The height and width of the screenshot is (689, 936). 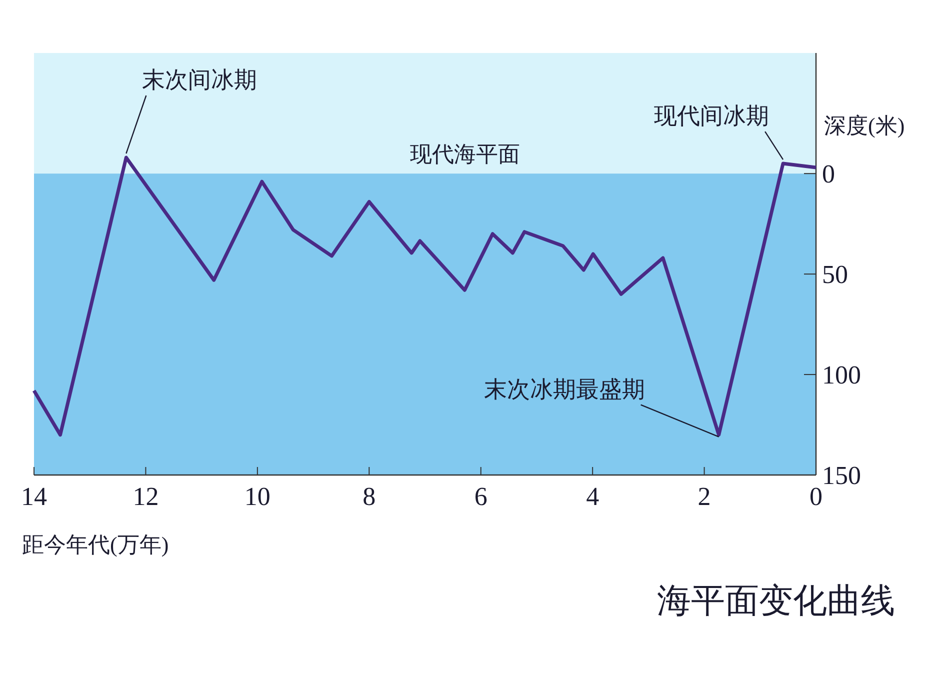 I want to click on y-tick-label: 150, so click(x=841, y=475).